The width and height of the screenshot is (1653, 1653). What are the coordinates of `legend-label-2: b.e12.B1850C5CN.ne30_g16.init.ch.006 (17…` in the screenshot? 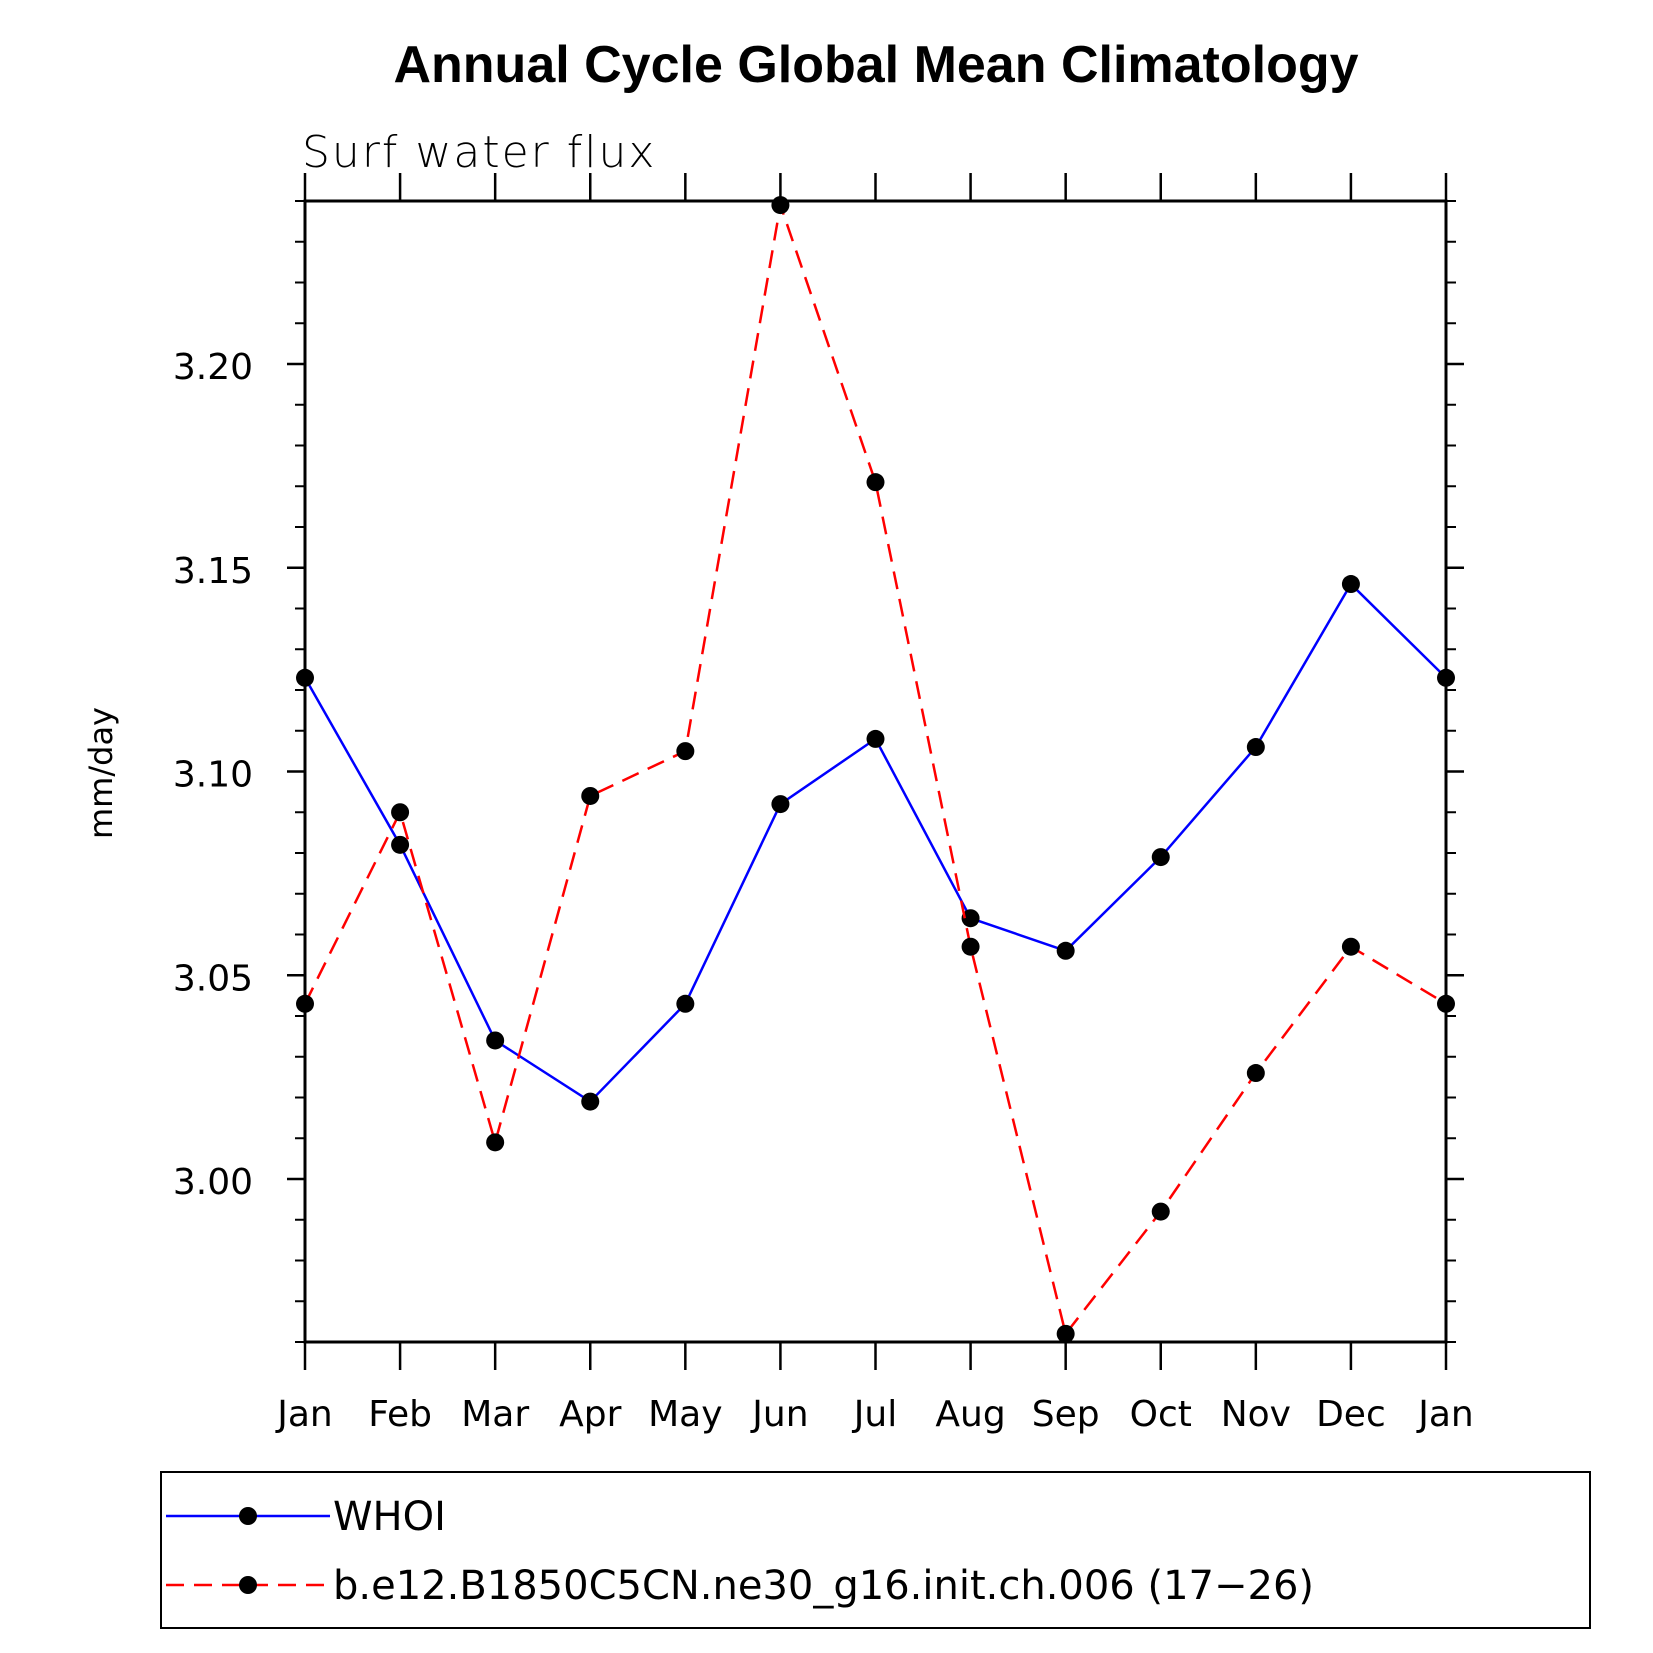 It's located at (823, 1586).